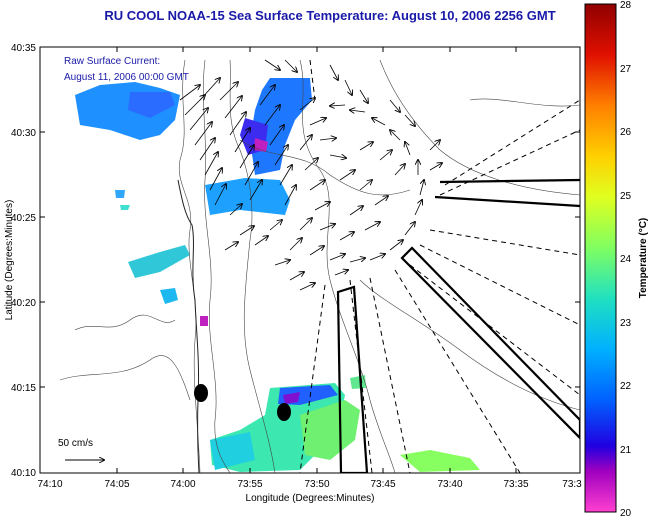 The width and height of the screenshot is (651, 518). I want to click on x-tick-label: 73:50, so click(316, 484).